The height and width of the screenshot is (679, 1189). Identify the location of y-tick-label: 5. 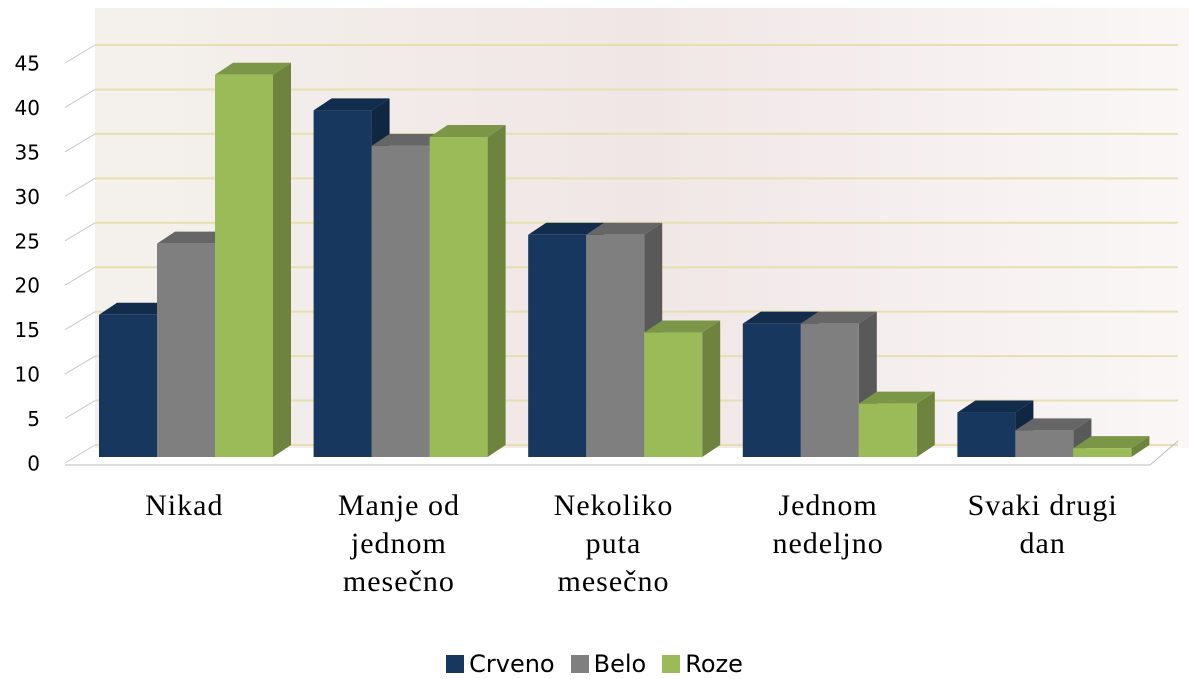
(33, 419).